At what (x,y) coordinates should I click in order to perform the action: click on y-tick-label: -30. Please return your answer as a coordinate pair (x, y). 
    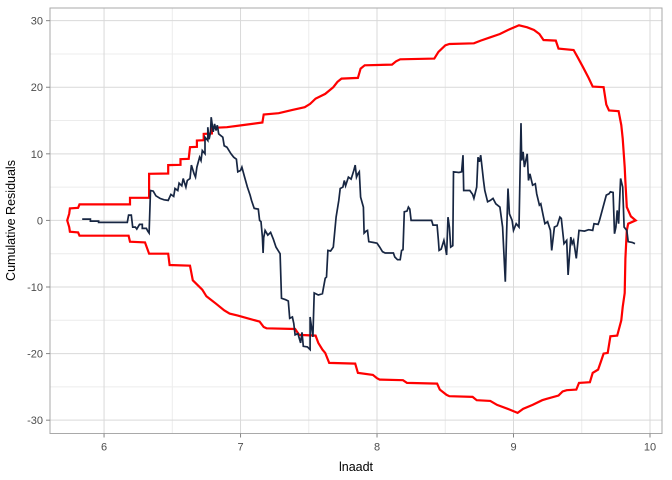
    Looking at the image, I should click on (35, 421).